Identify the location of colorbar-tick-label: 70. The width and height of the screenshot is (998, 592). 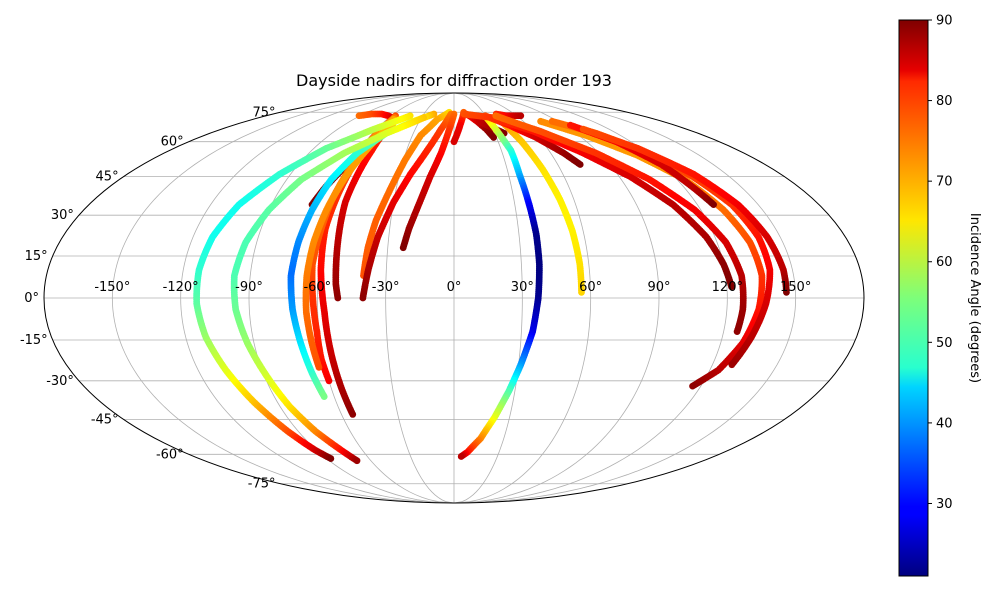
(944, 182).